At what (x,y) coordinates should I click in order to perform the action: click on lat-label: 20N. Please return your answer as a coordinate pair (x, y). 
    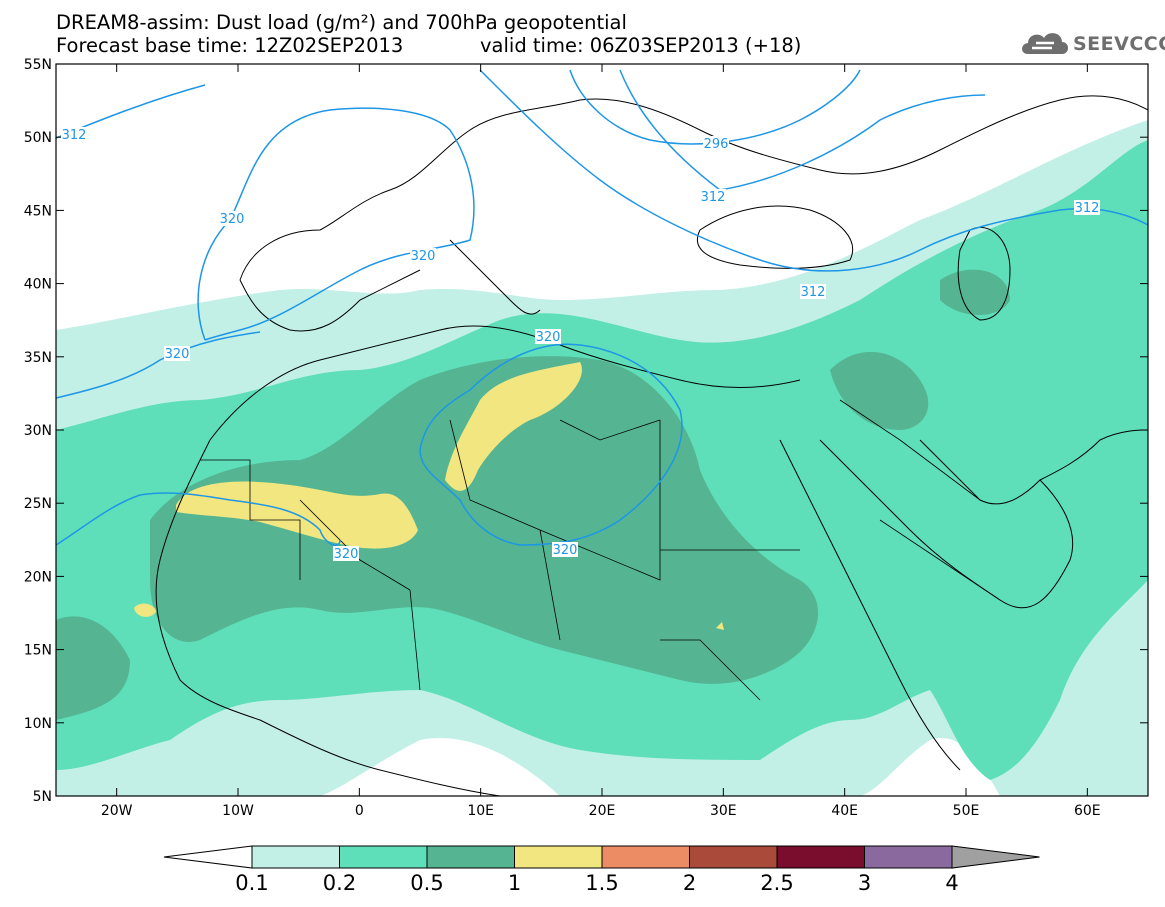
    Looking at the image, I should click on (38, 577).